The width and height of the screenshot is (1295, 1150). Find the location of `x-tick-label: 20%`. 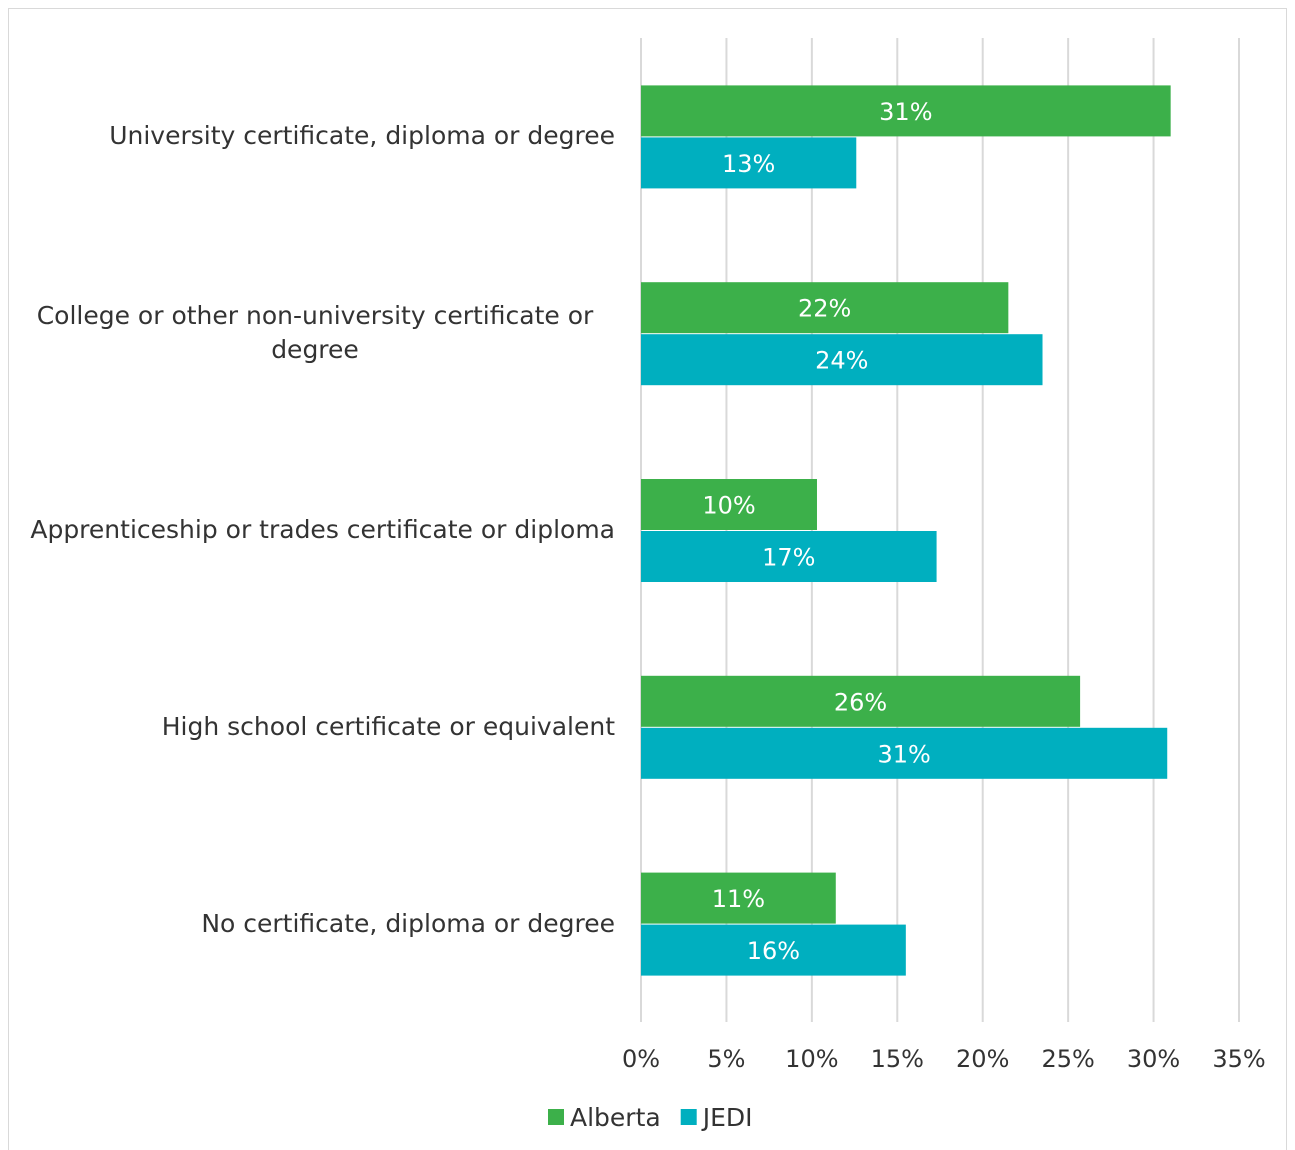

x-tick-label: 20% is located at coordinates (982, 1059).